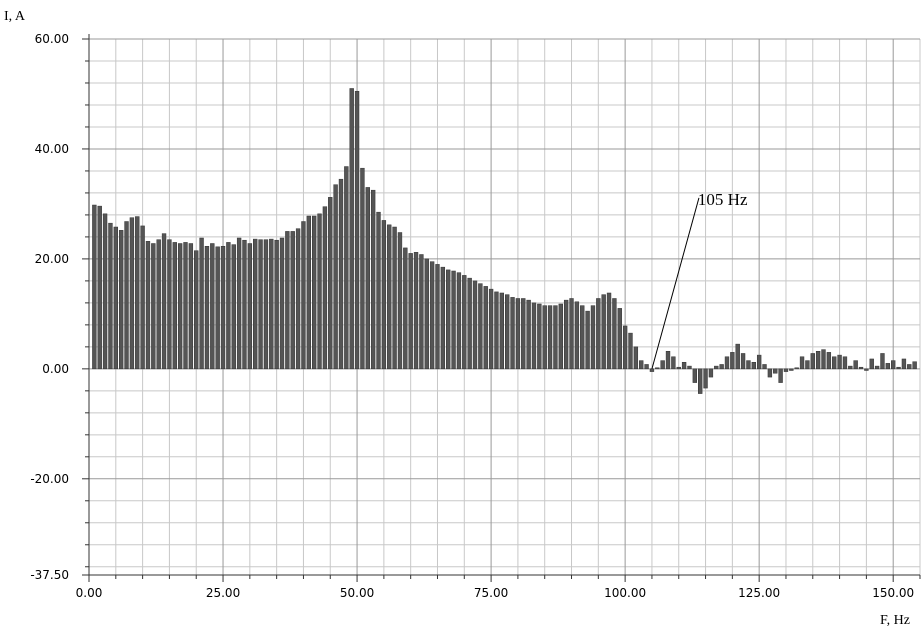 The height and width of the screenshot is (637, 924). I want to click on y-tick-label: 20.00, so click(52, 259).